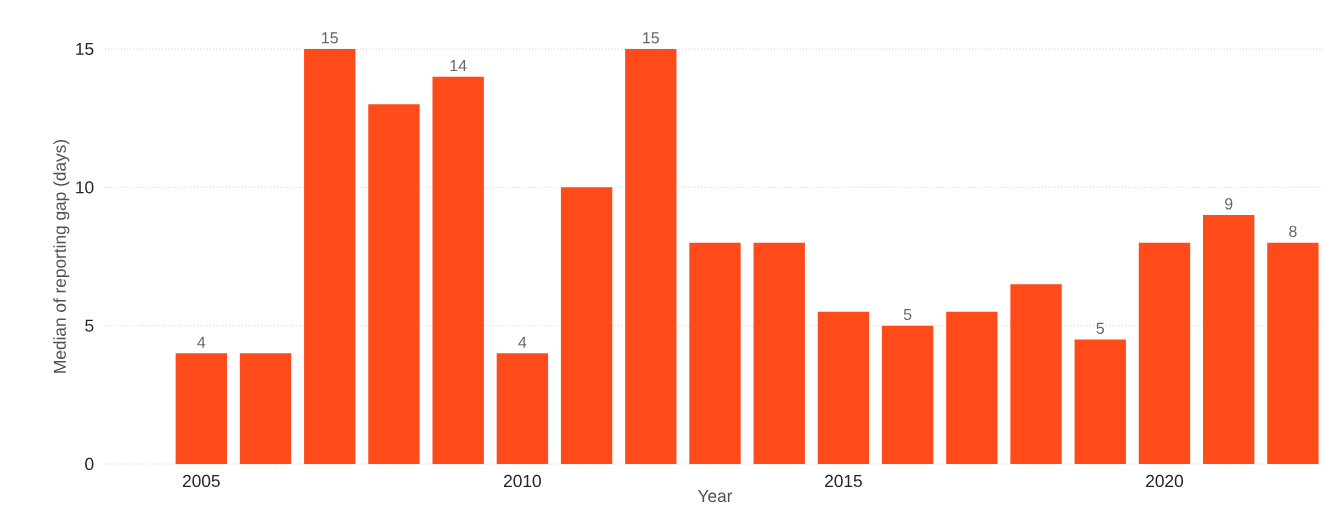  Describe the element at coordinates (89, 325) in the screenshot. I see `y-tick-label: 5` at that location.